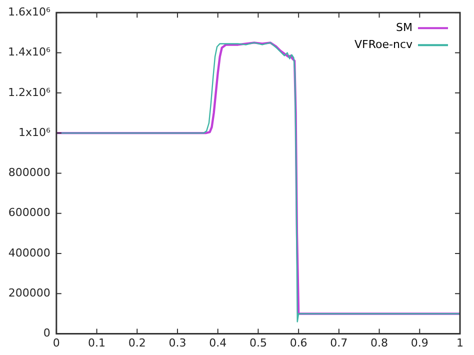 The height and width of the screenshot is (355, 474). Describe the element at coordinates (177, 343) in the screenshot. I see `x-tick-label: 0.3` at that location.